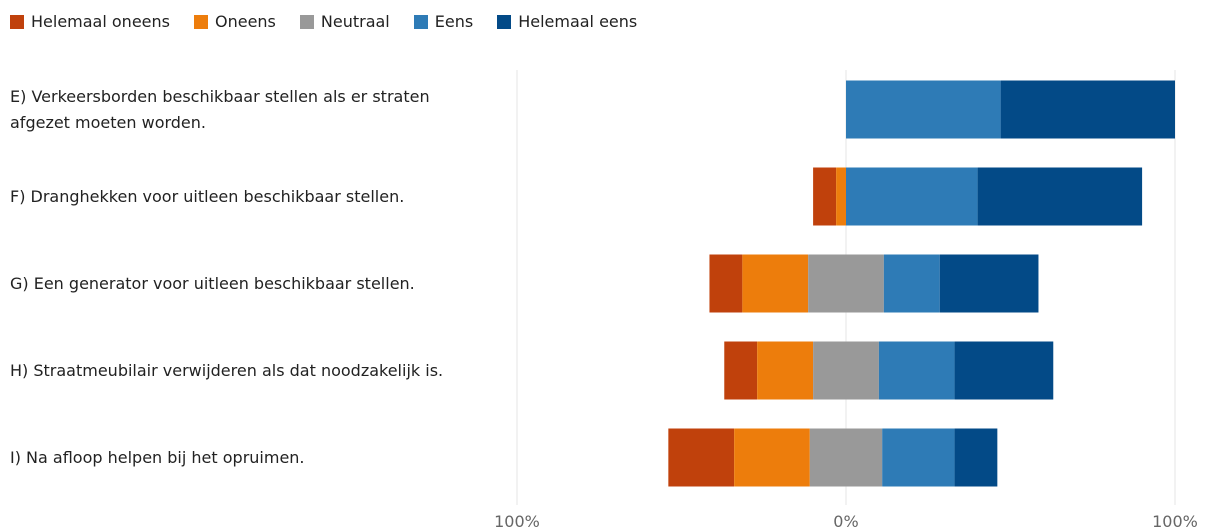  I want to click on legend-item: Helemaal eens, so click(567, 21).